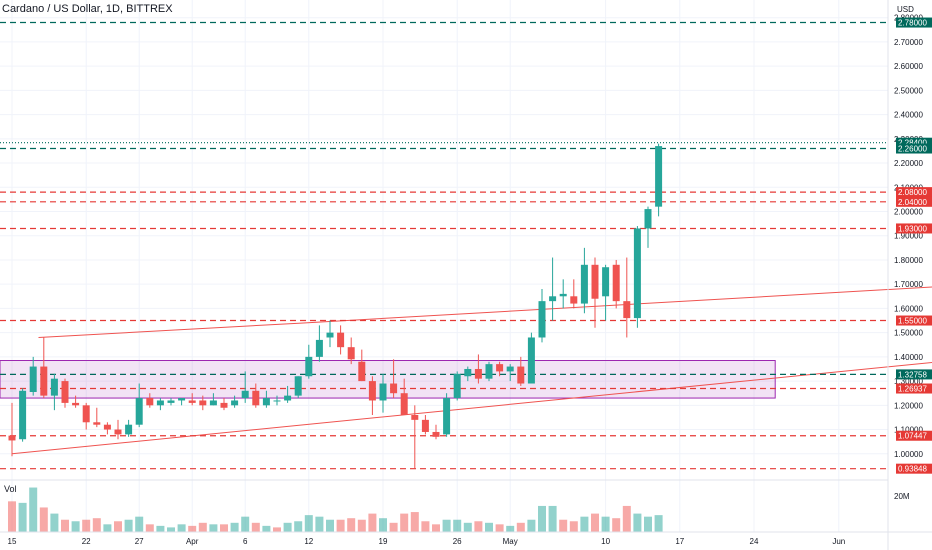 Image resolution: width=932 pixels, height=550 pixels. I want to click on price-badge-label: 2.78000, so click(912, 23).